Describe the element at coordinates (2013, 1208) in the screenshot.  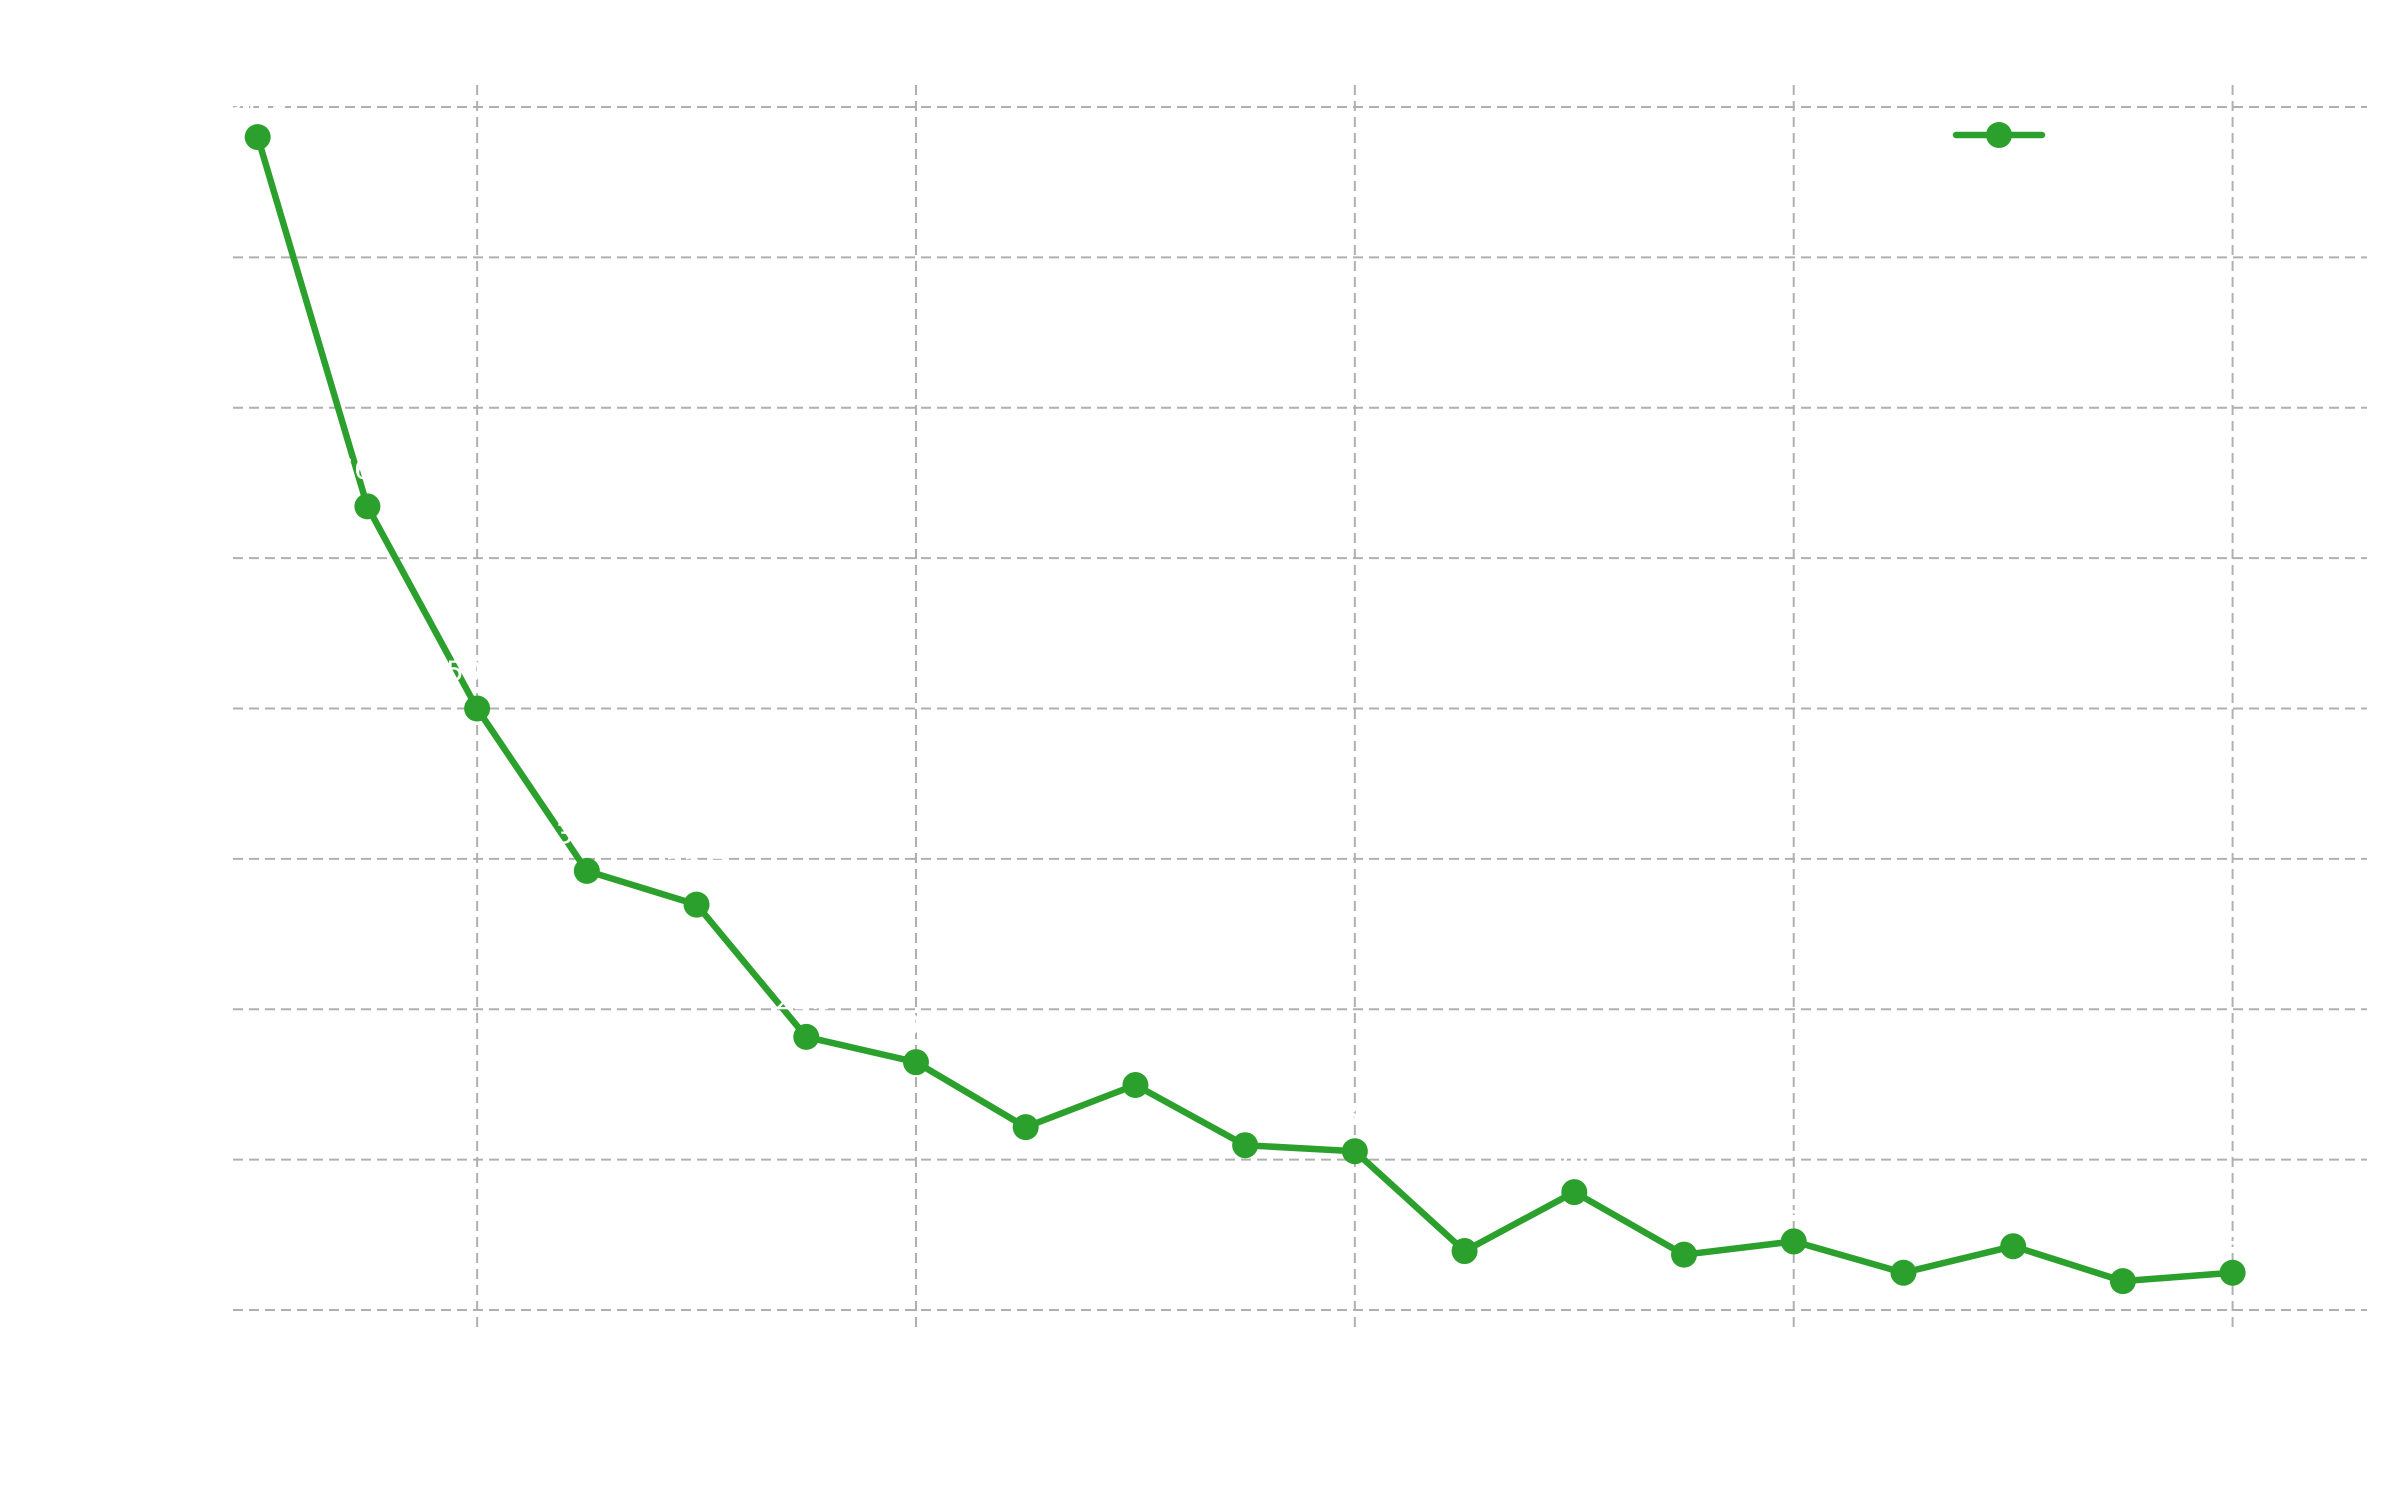
I see `data-label: 5.3` at that location.